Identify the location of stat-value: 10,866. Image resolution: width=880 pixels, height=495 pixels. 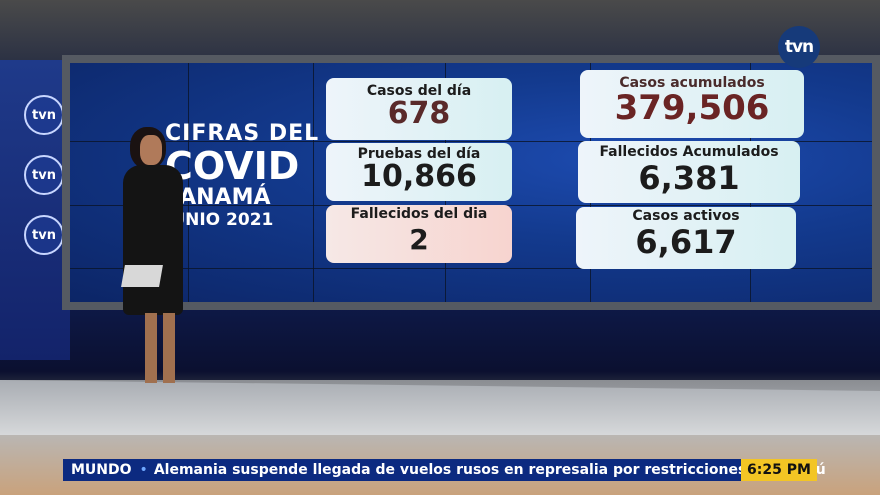
(419, 177).